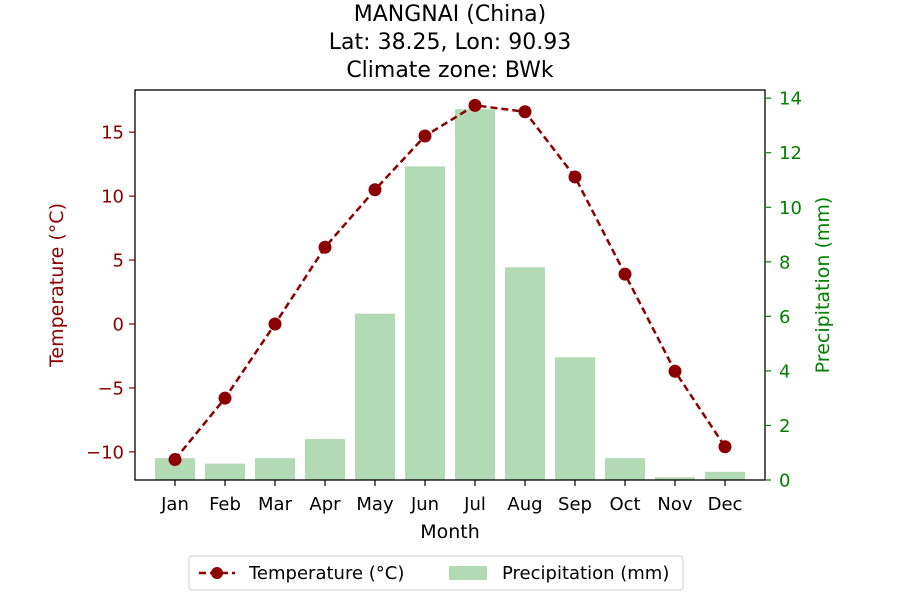 This screenshot has width=900, height=600. What do you see at coordinates (784, 371) in the screenshot?
I see `precipitation-tick-label: 4` at bounding box center [784, 371].